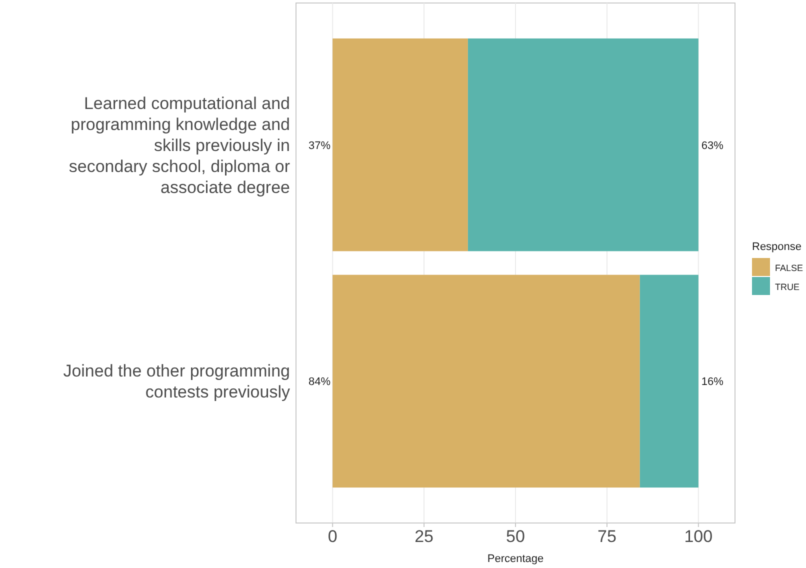  I want to click on data-label: 84%, so click(319, 382).